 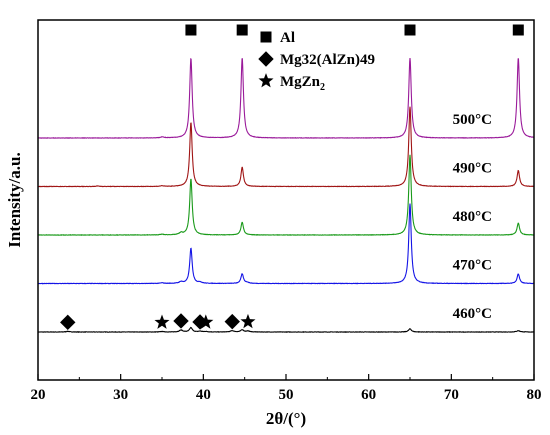 I want to click on x-tick-label-70: 70, so click(x=451, y=395).